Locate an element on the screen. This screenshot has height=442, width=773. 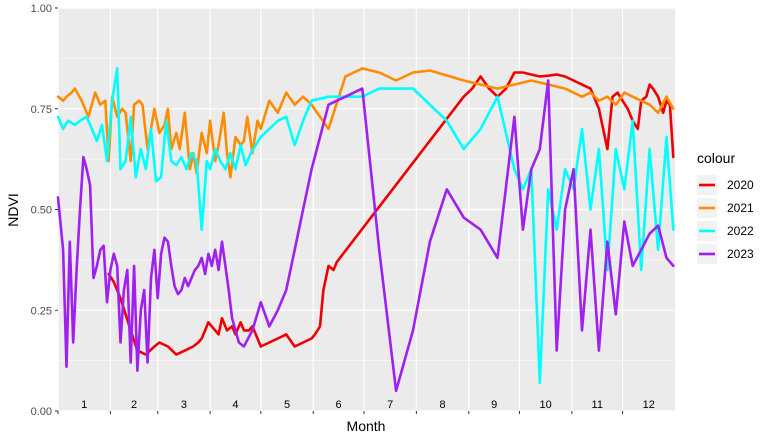
x-month-label: 2 is located at coordinates (134, 405).